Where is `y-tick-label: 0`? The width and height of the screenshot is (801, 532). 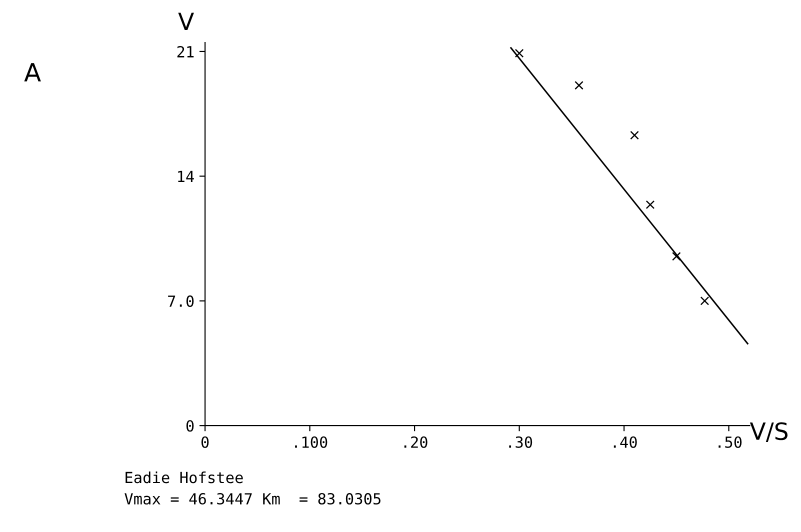 y-tick-label: 0 is located at coordinates (190, 426).